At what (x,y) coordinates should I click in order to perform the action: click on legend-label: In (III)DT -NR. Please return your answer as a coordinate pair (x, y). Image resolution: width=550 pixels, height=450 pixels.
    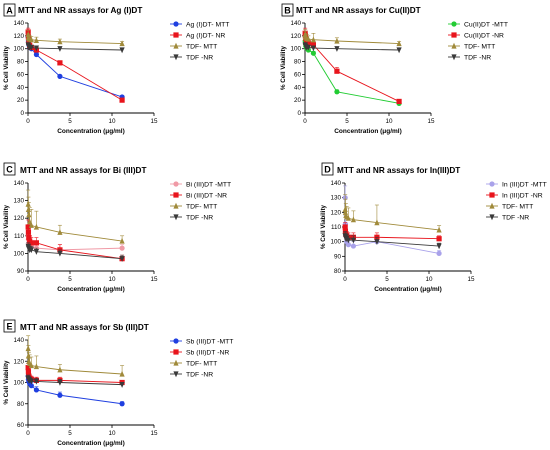
    Looking at the image, I should click on (522, 195).